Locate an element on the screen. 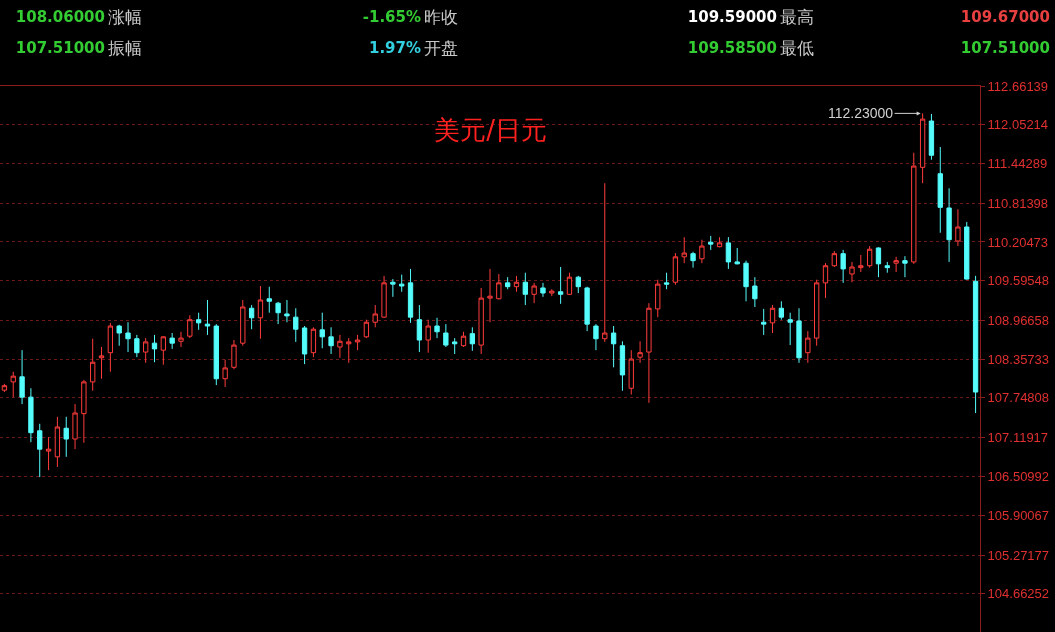 The height and width of the screenshot is (632, 1055). y-tick-label: 105.90067 is located at coordinates (1018, 515).